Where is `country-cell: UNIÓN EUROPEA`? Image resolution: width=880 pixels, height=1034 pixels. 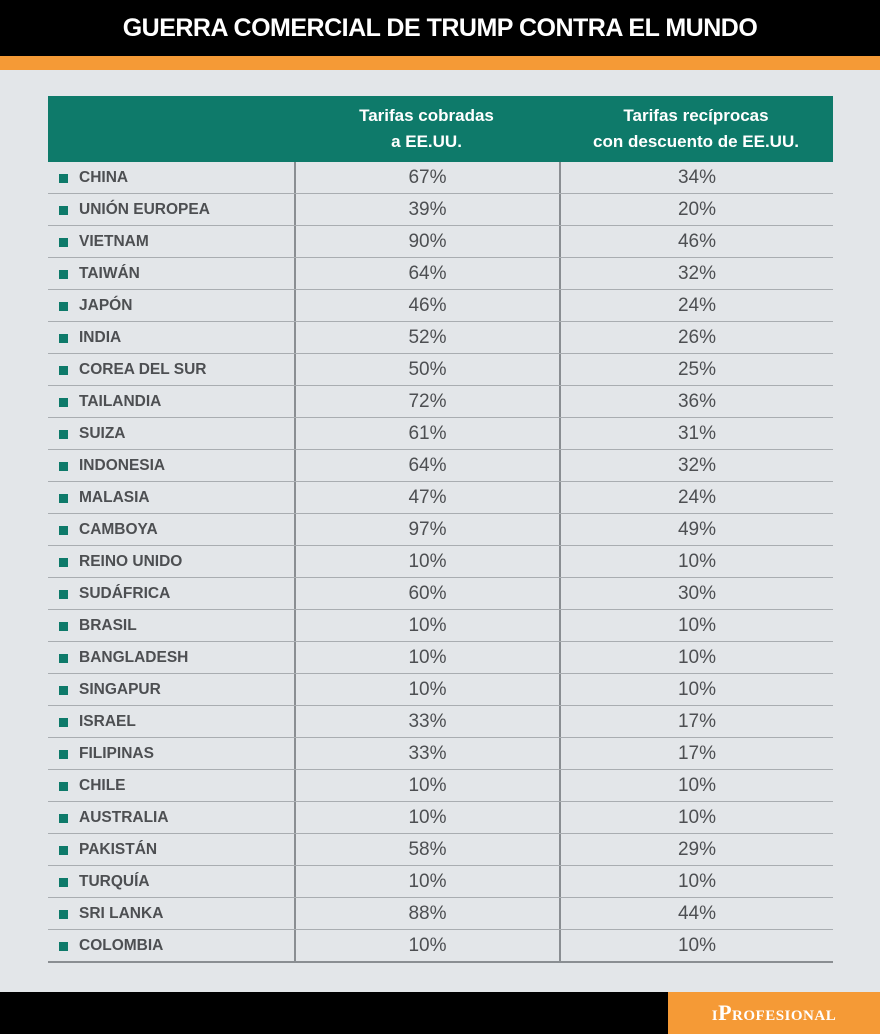 country-cell: UNIÓN EUROPEA is located at coordinates (171, 209).